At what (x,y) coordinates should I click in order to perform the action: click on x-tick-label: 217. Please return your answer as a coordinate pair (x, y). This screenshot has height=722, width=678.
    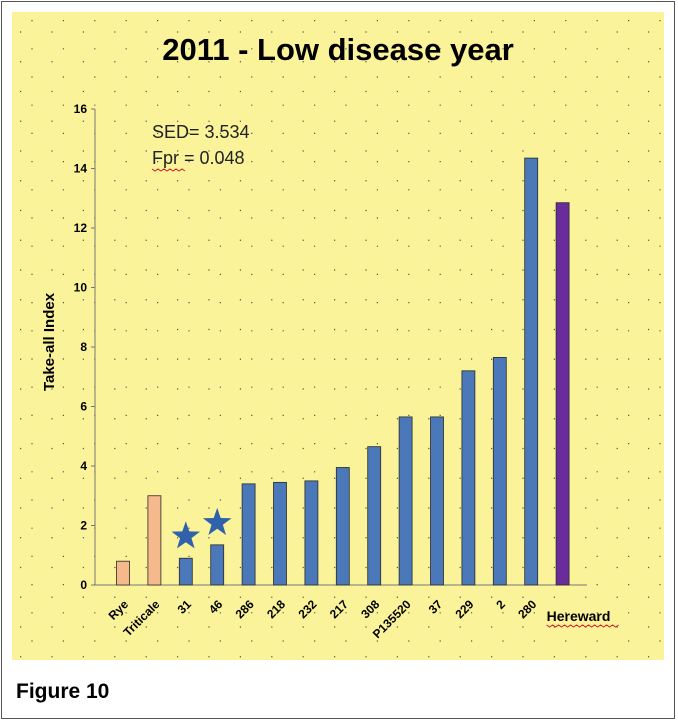
    Looking at the image, I should click on (339, 609).